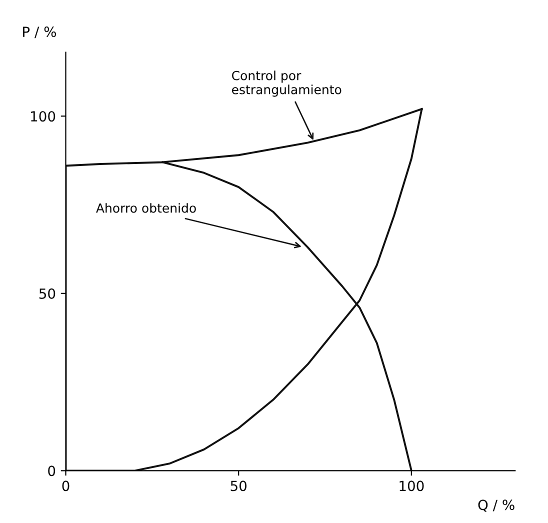 Image resolution: width=548 pixels, height=523 pixels. I want to click on annotation: Ahorro obtenido, so click(146, 208).